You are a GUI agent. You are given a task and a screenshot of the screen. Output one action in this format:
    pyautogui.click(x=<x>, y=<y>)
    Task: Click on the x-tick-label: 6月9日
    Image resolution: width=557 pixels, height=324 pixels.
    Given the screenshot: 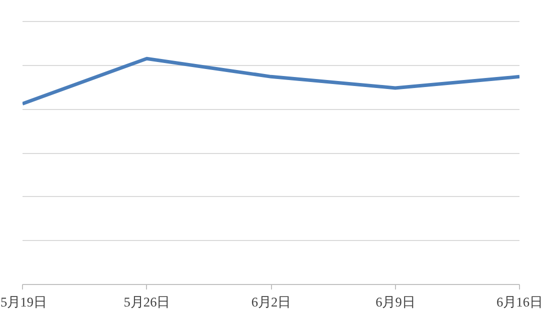 What is the action you would take?
    pyautogui.click(x=395, y=302)
    